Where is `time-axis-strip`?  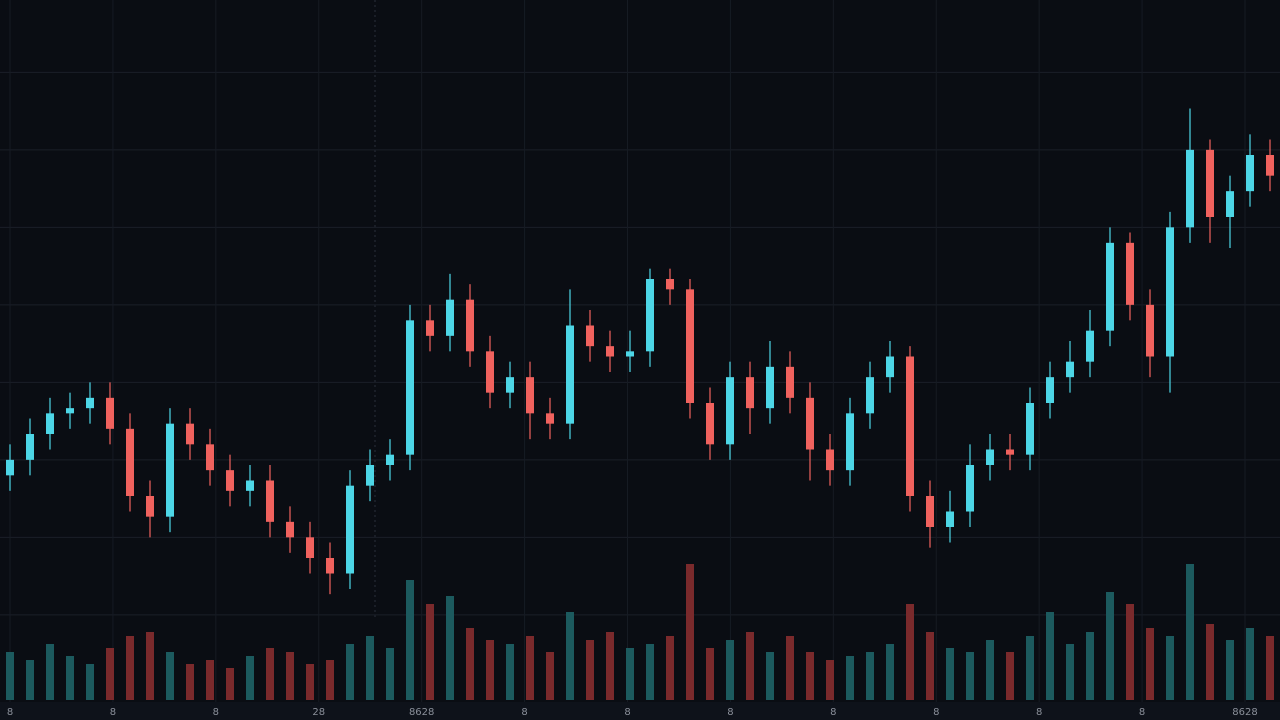 time-axis-strip is located at coordinates (640, 711).